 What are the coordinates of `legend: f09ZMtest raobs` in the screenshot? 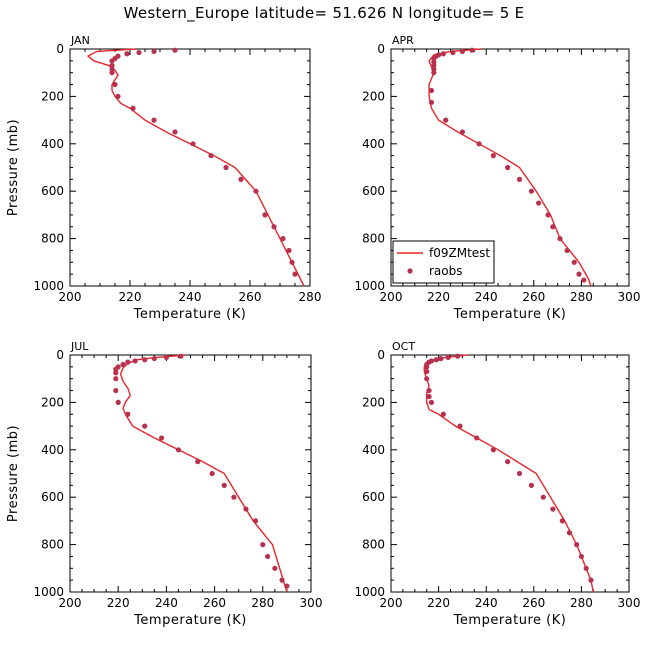 It's located at (443, 262).